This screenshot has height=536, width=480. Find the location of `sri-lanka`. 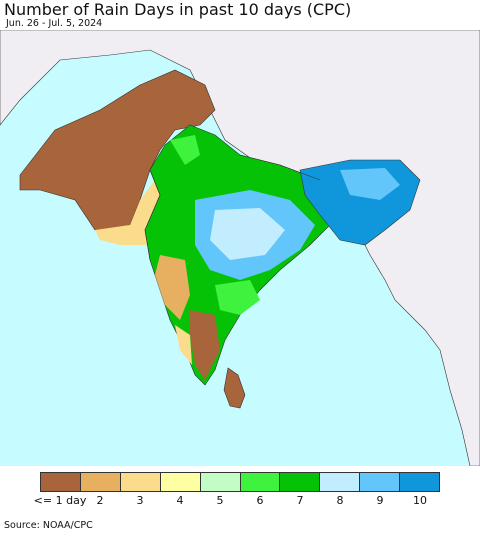

sri-lanka is located at coordinates (234, 388).